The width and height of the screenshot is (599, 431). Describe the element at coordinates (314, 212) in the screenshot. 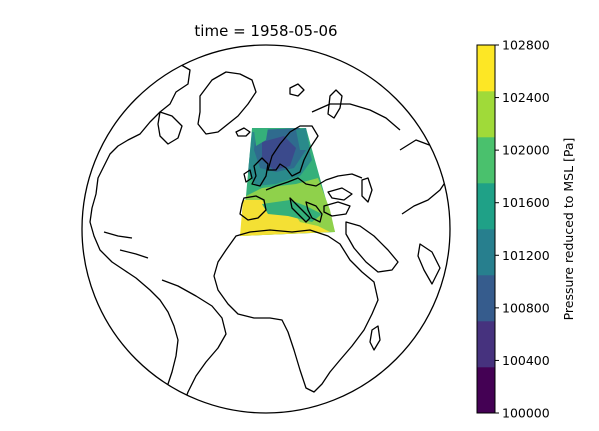

I see `coast-balkans-greece` at that location.